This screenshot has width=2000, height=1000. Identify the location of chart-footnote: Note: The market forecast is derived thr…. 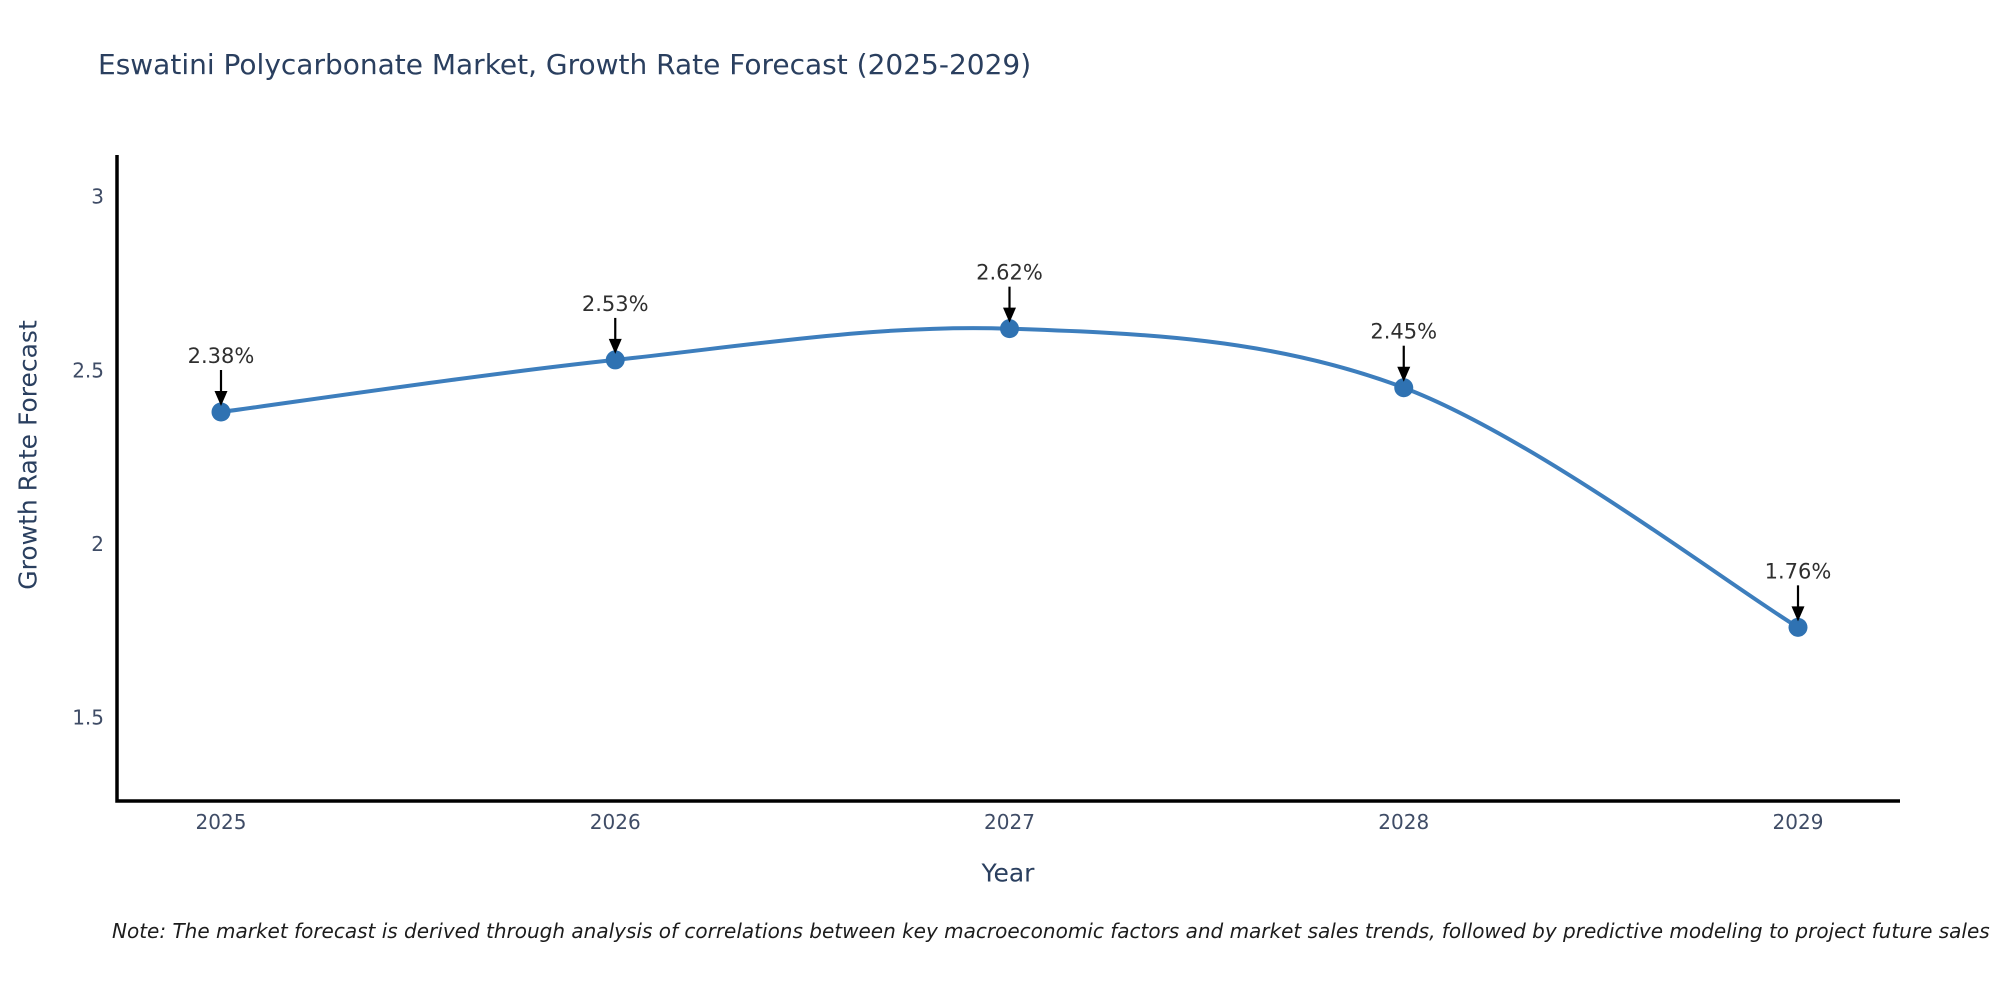
(1051, 931).